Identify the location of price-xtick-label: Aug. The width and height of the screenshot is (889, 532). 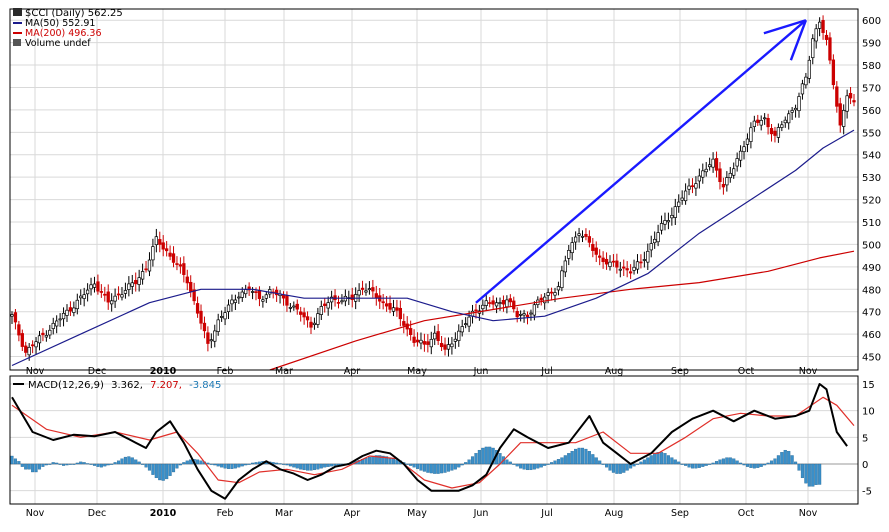
(614, 371).